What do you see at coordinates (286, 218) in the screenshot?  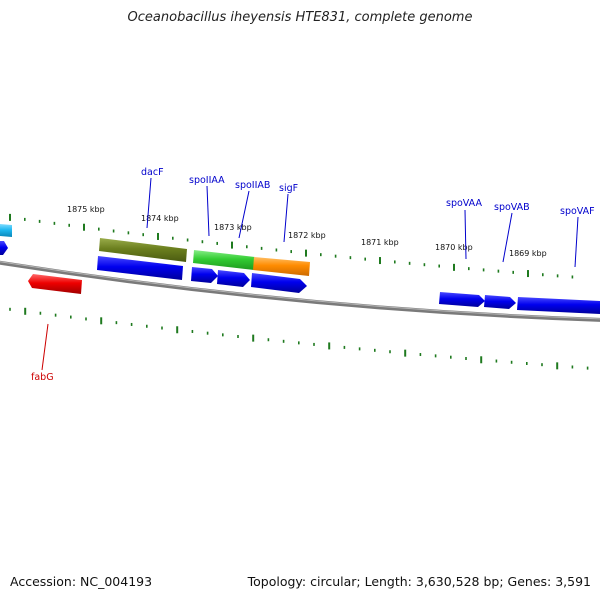 I see `leader-line-sigF` at bounding box center [286, 218].